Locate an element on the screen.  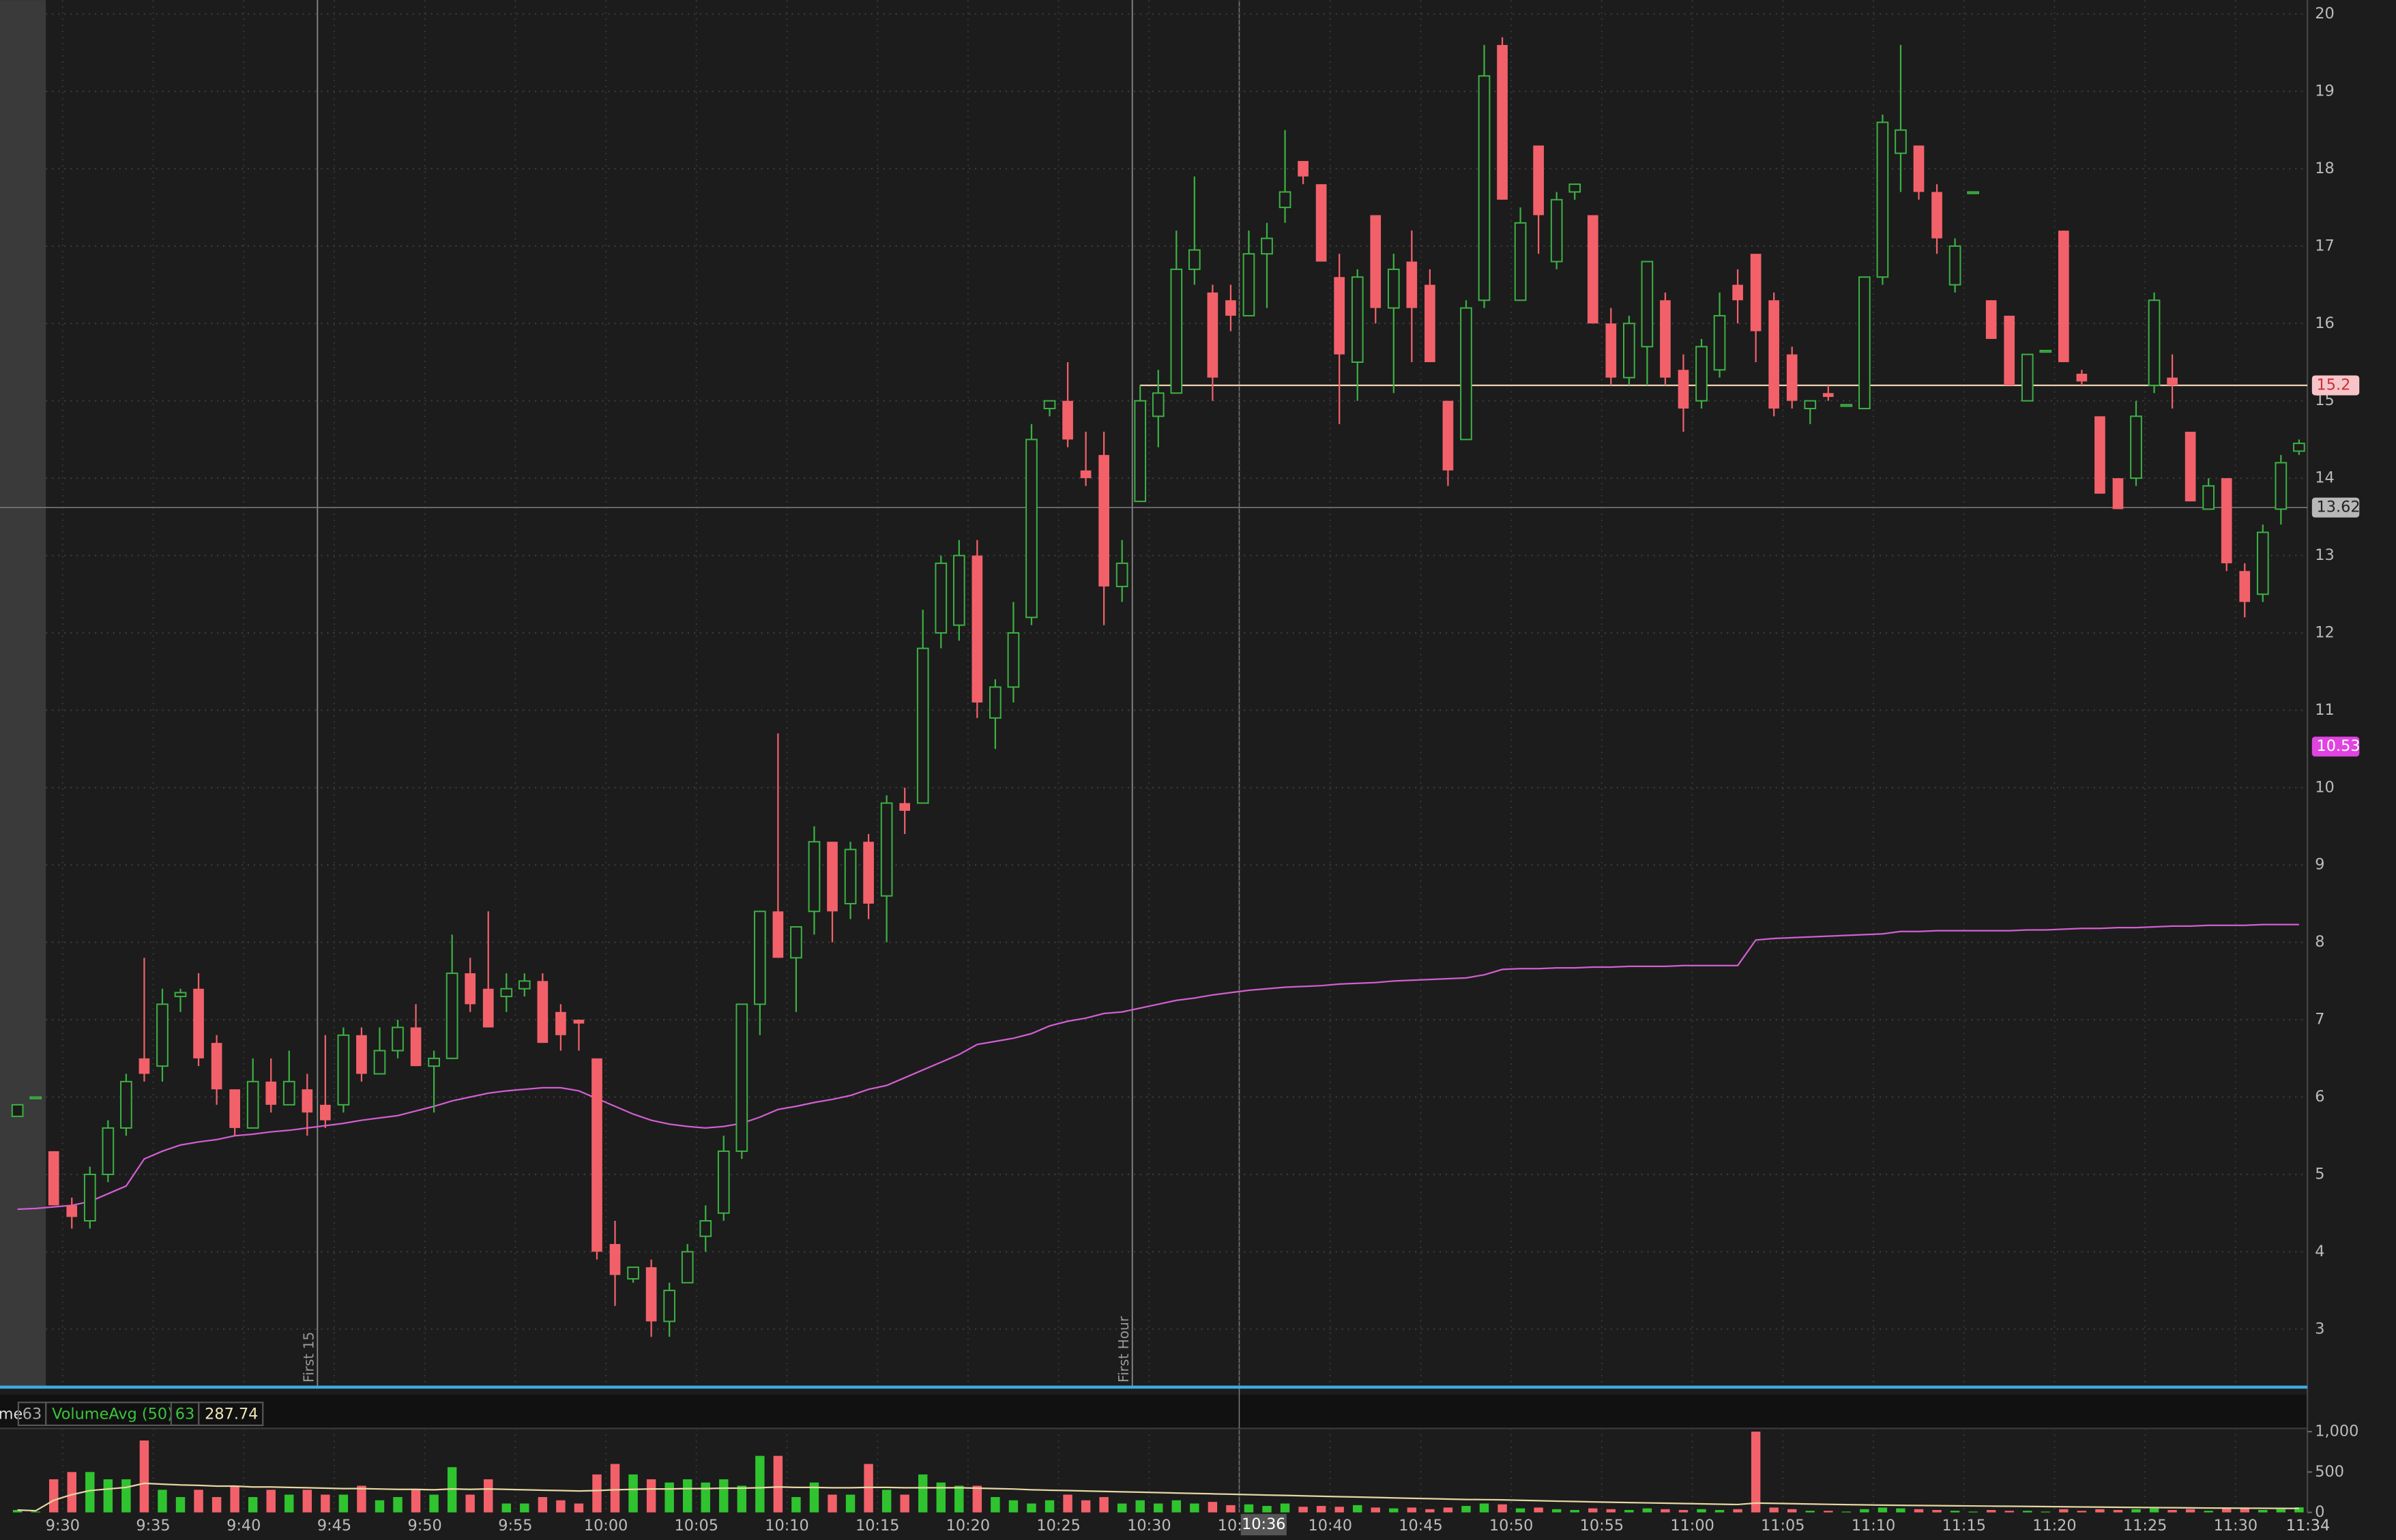
x-tick-label: 10:05 is located at coordinates (696, 1526).